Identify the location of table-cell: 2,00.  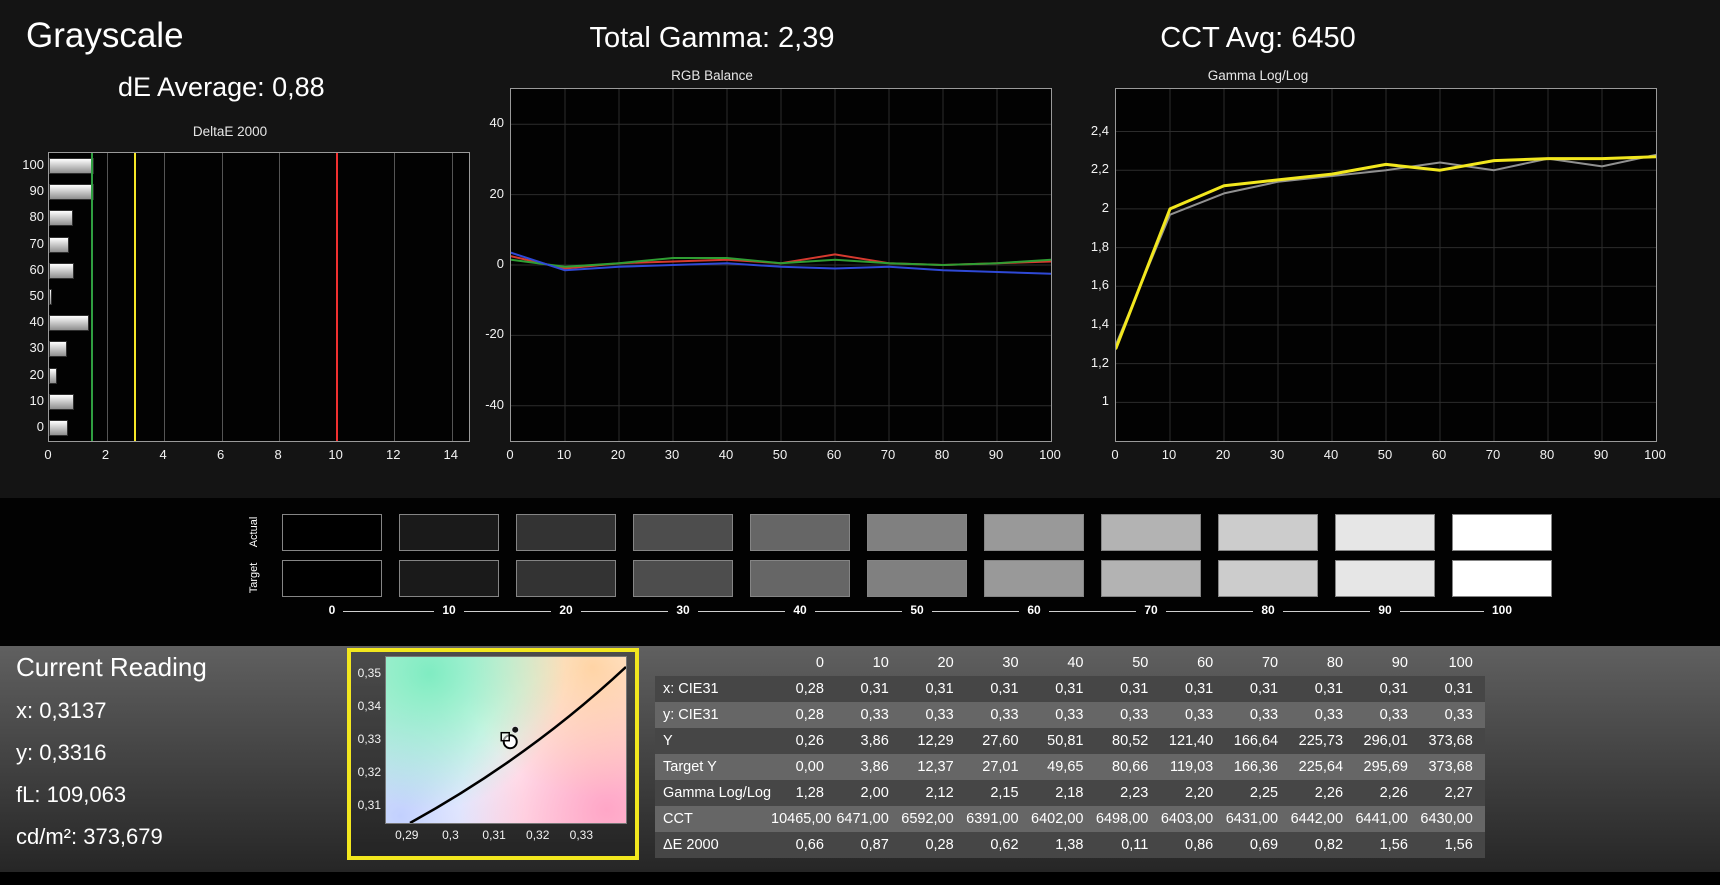
(874, 793).